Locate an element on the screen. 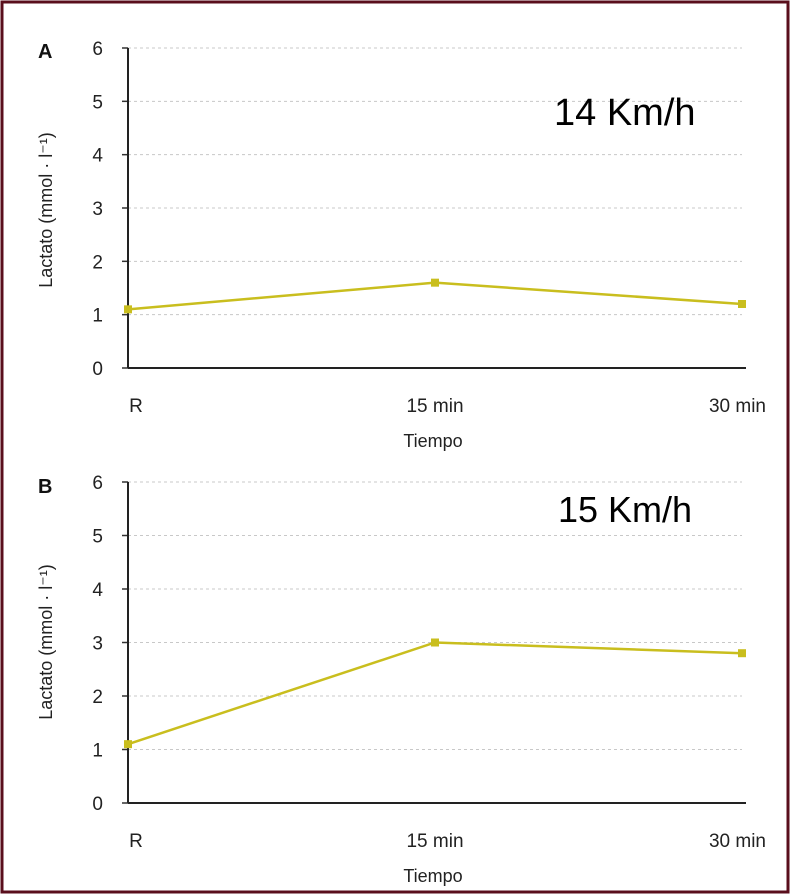 The width and height of the screenshot is (790, 894). panel-b-ytick-label: 0 is located at coordinates (97, 804).